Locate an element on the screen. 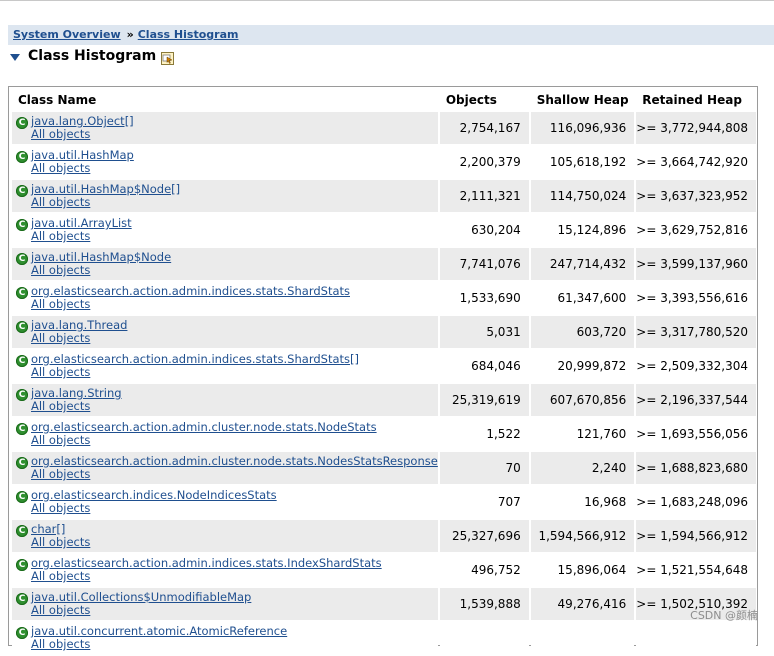 Image resolution: width=774 pixels, height=656 pixels. objects-cell: 1,522 is located at coordinates (484, 434).